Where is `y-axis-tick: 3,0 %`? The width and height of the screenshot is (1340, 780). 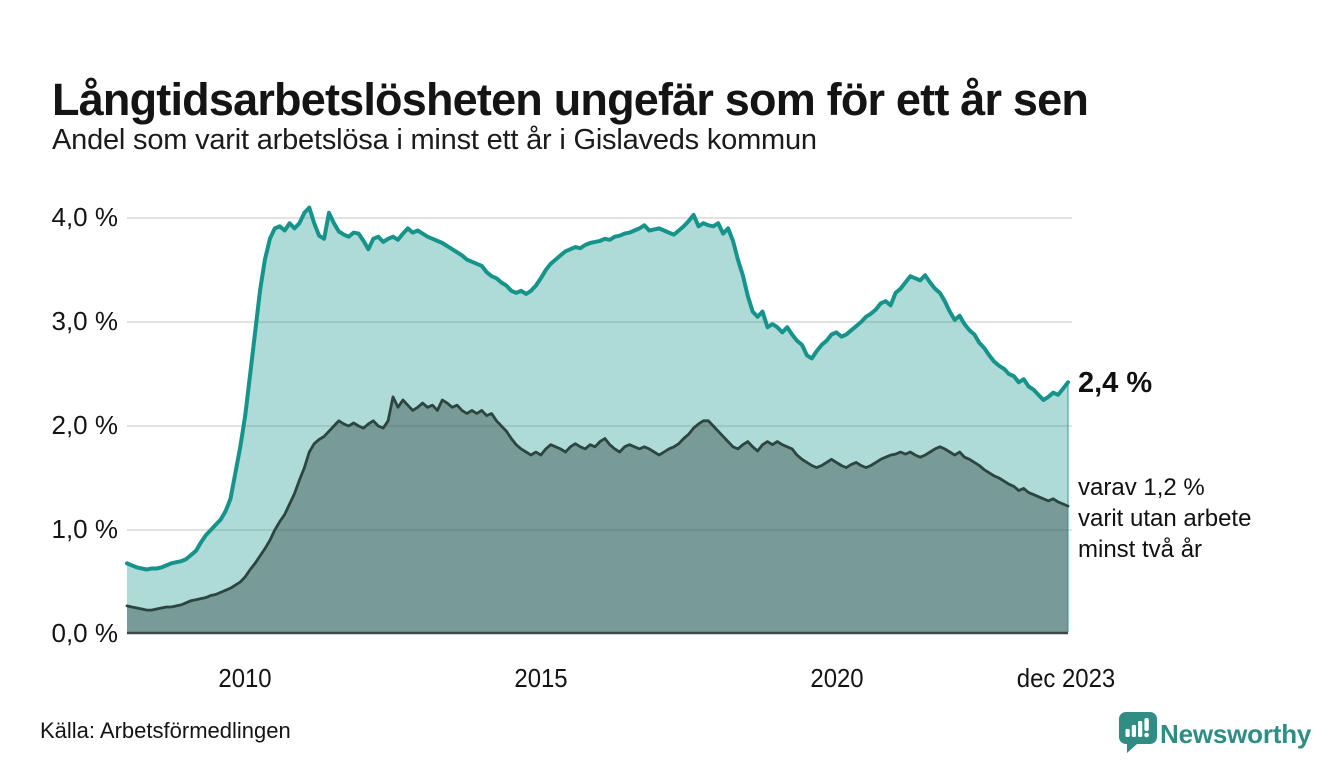 y-axis-tick: 3,0 % is located at coordinates (85, 320).